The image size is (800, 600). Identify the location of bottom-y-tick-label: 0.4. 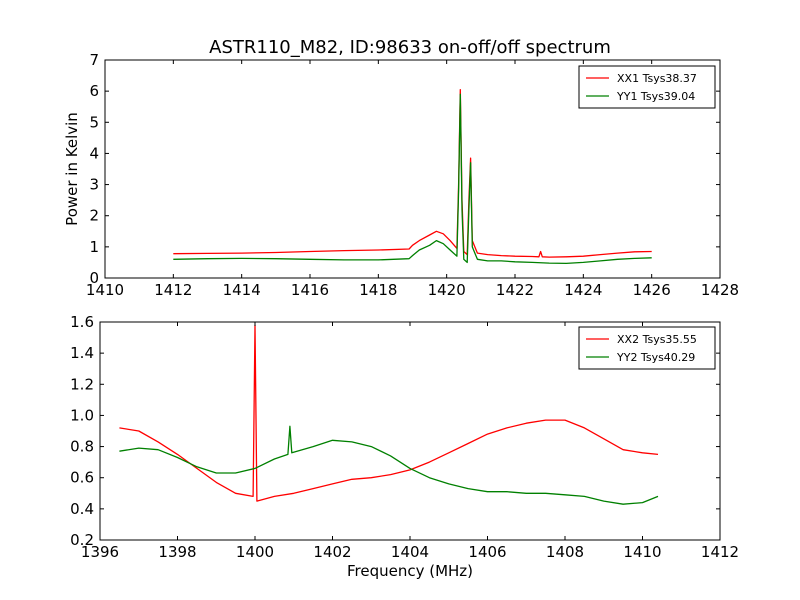
(82, 509).